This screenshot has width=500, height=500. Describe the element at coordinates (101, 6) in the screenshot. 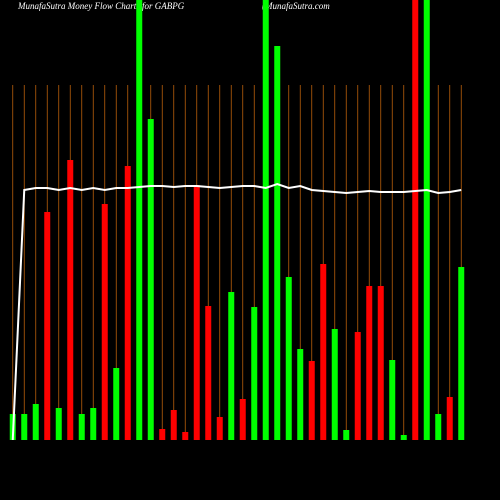

I see `chart-title: MunafaSutra Money Flow Charts for GABPG` at that location.